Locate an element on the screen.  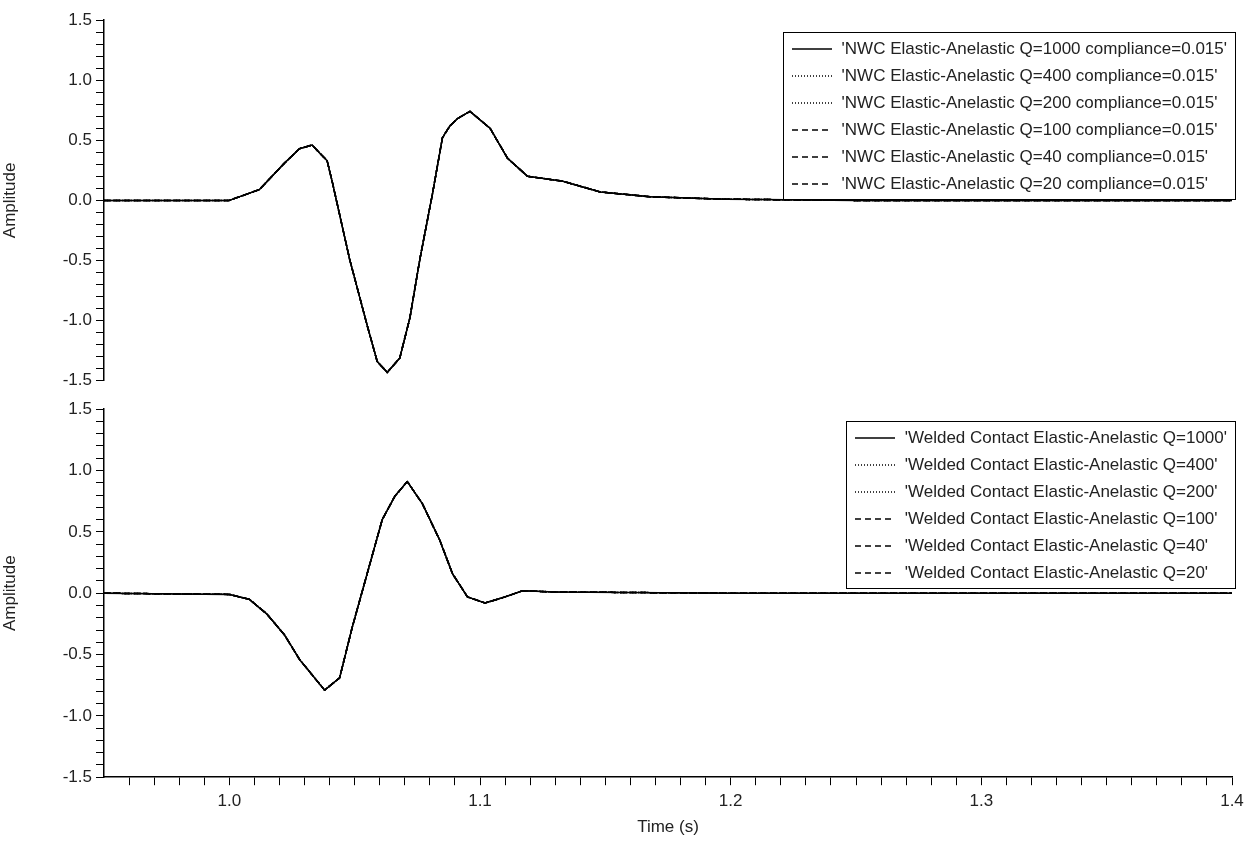
legend-label: 'Welded Contact Elastic-Anelastic Q=100' is located at coordinates (1061, 518).